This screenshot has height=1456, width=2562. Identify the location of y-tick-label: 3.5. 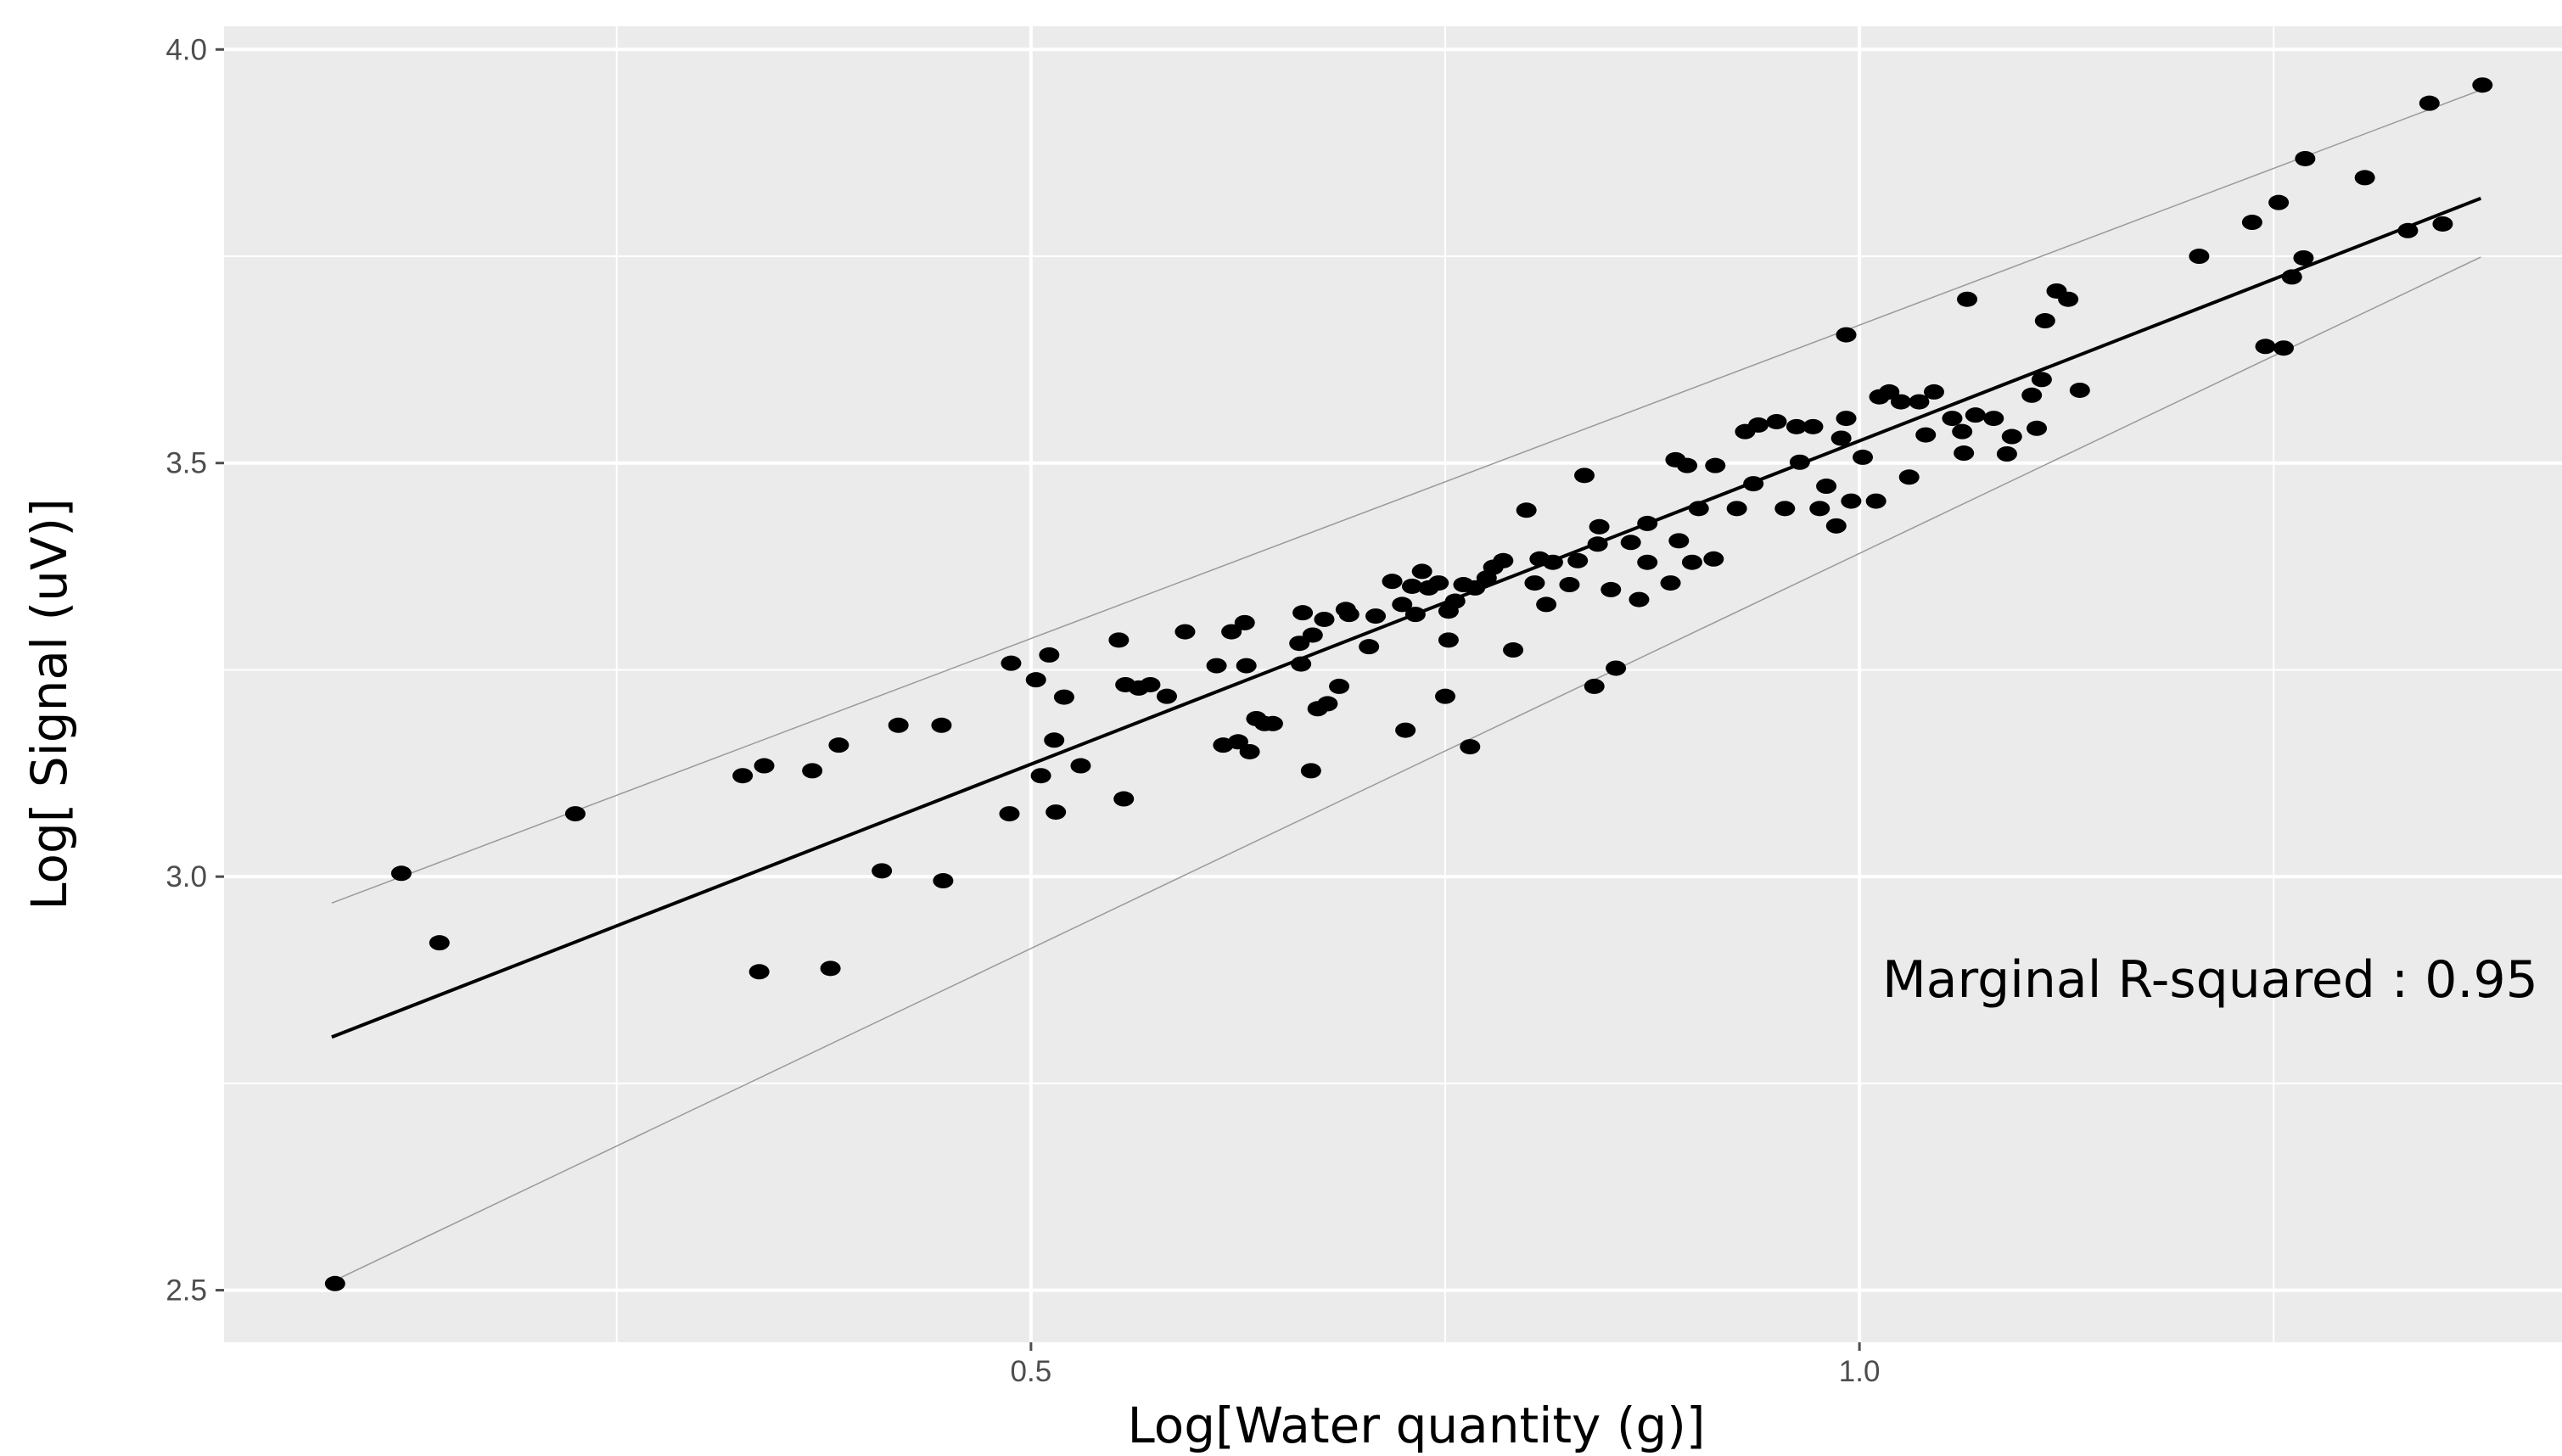
(186, 463).